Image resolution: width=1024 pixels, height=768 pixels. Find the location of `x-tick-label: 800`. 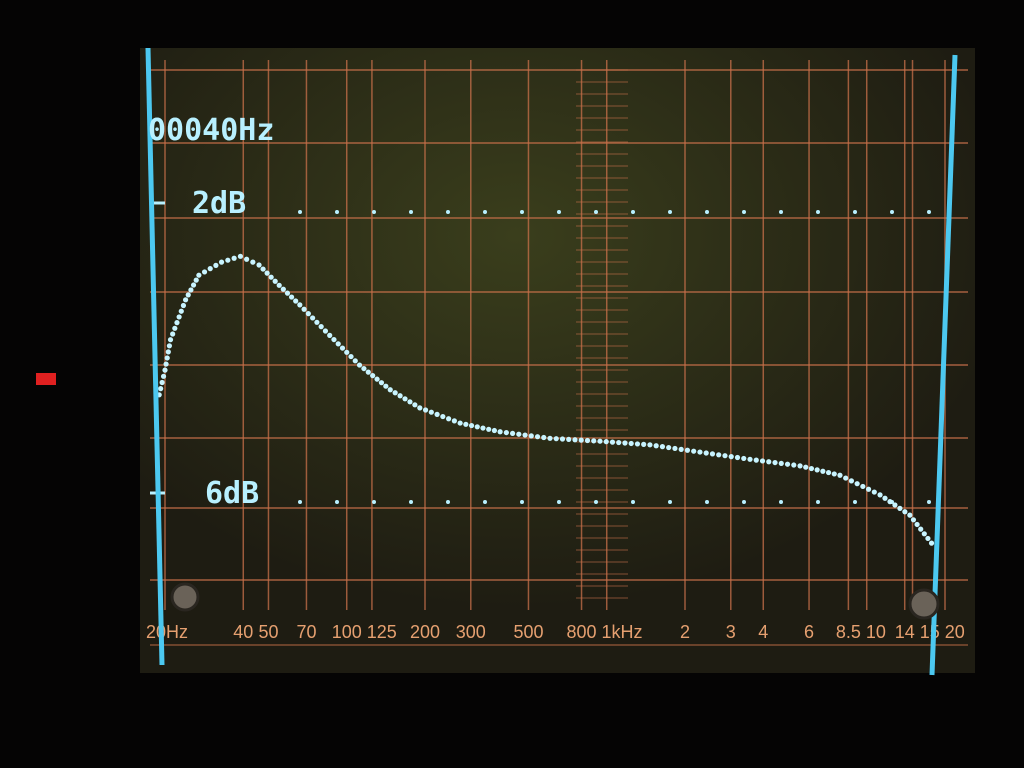

x-tick-label: 800 is located at coordinates (582, 632).